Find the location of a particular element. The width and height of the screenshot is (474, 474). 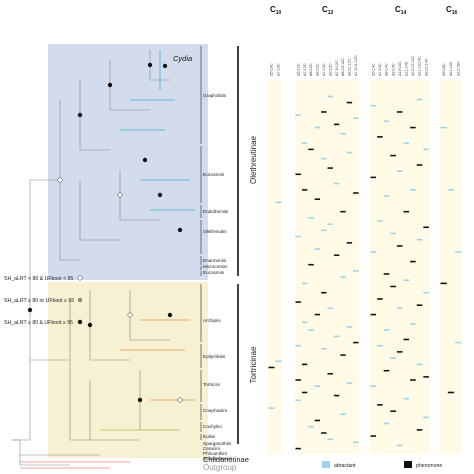

tribe-olethreutini: Olethreutini is located at coordinates (215, 231).